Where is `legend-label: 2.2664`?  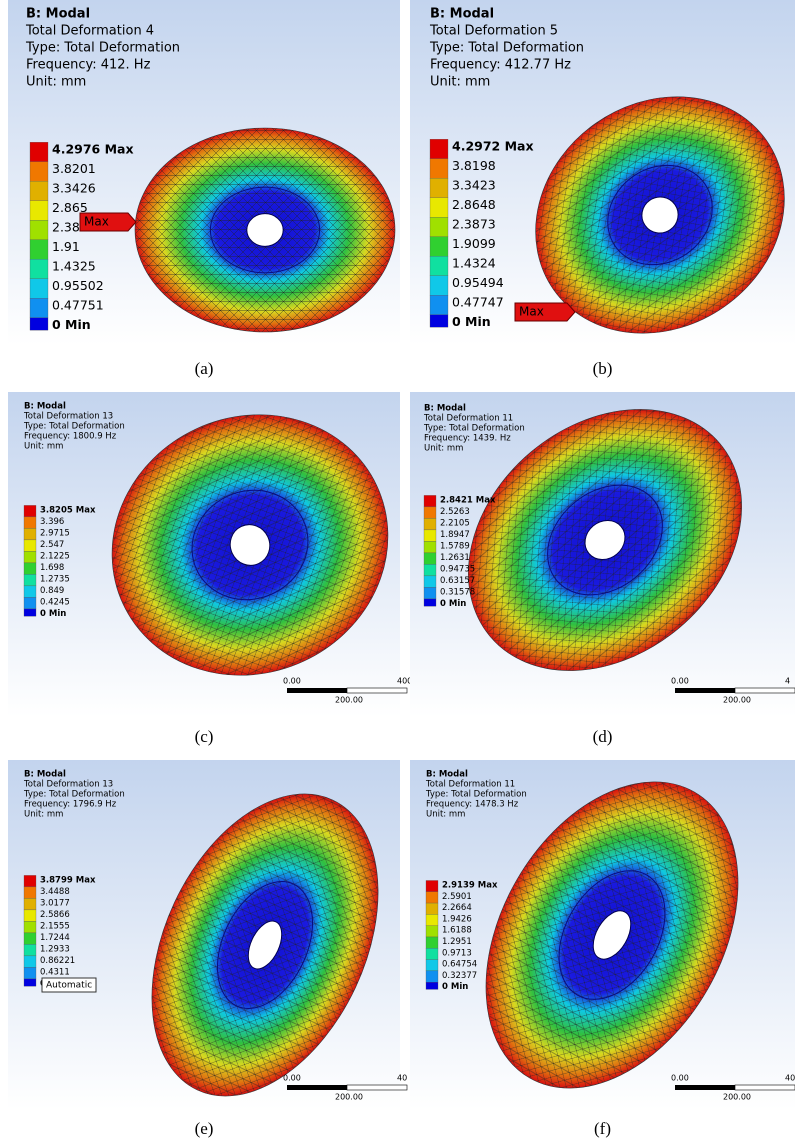 legend-label: 2.2664 is located at coordinates (457, 908).